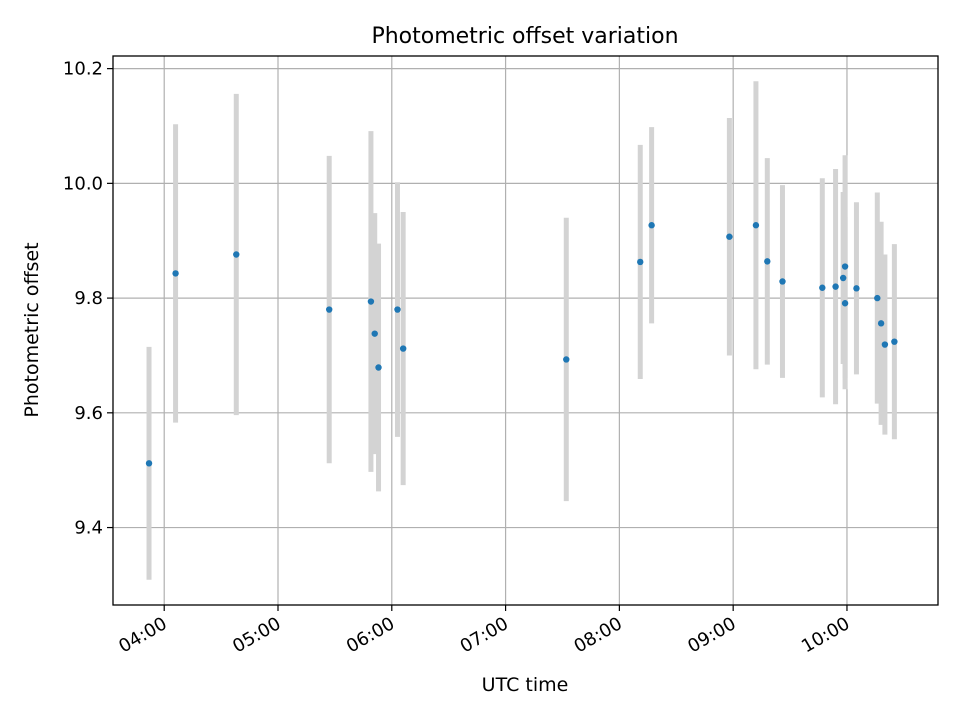 This screenshot has height=720, width=960. I want to click on x-tick-label: 07:00, so click(484, 635).